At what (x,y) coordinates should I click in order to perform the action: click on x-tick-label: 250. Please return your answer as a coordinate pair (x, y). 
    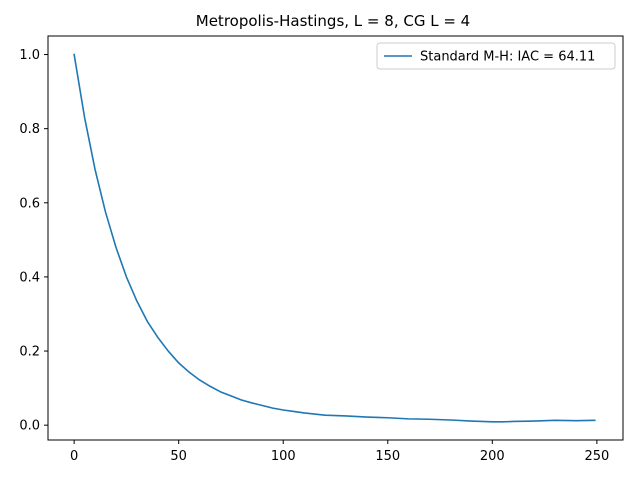
    Looking at the image, I should click on (596, 456).